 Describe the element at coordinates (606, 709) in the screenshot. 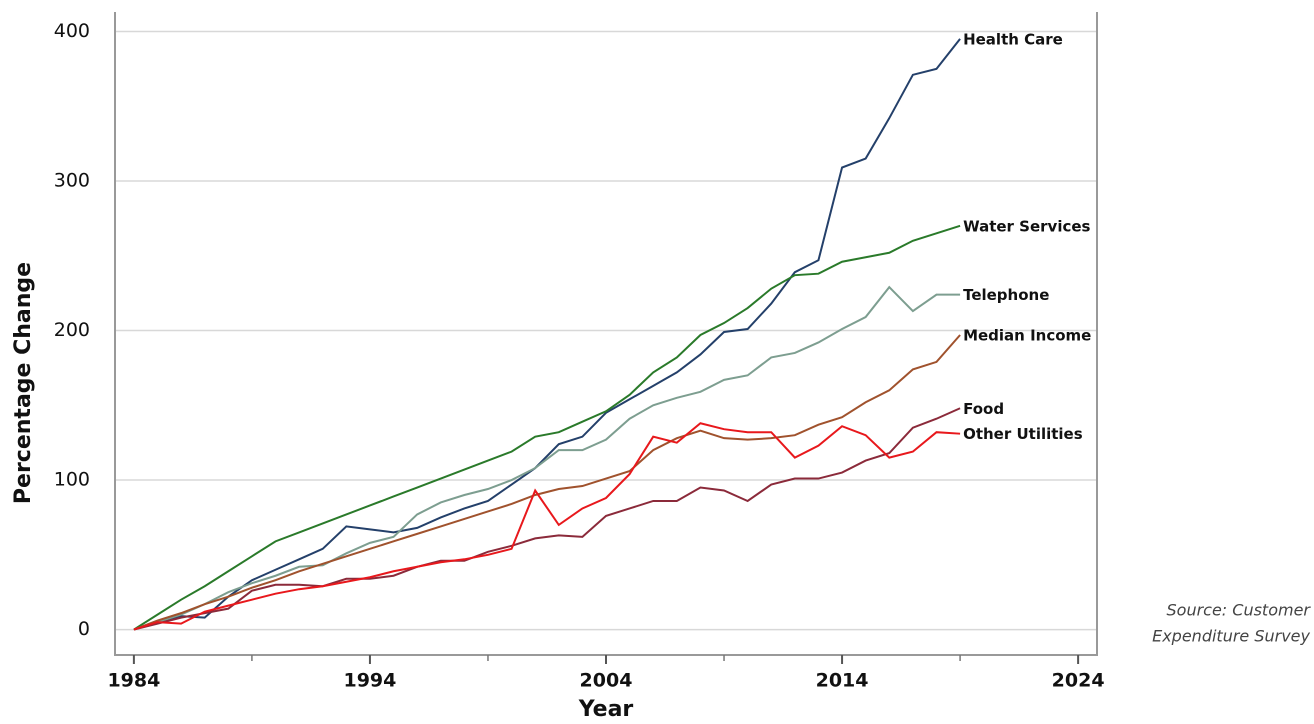

I see `x-axis-title: Year` at that location.